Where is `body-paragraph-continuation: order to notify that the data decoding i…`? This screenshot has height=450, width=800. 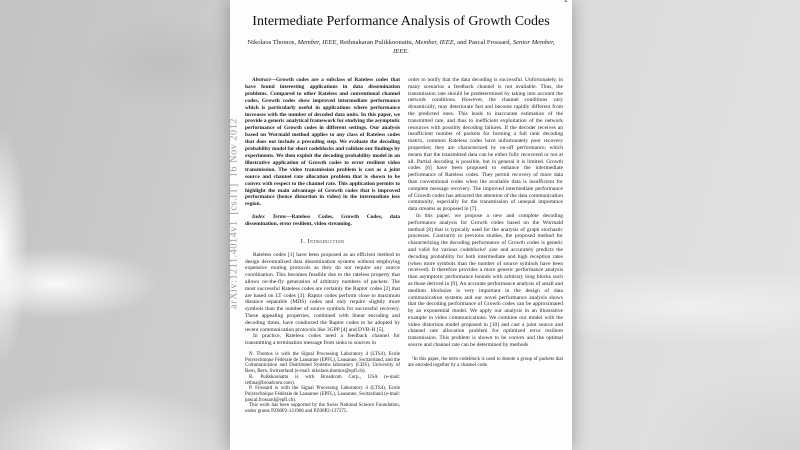 body-paragraph-continuation: order to notify that the data decoding i… is located at coordinates (485, 145).